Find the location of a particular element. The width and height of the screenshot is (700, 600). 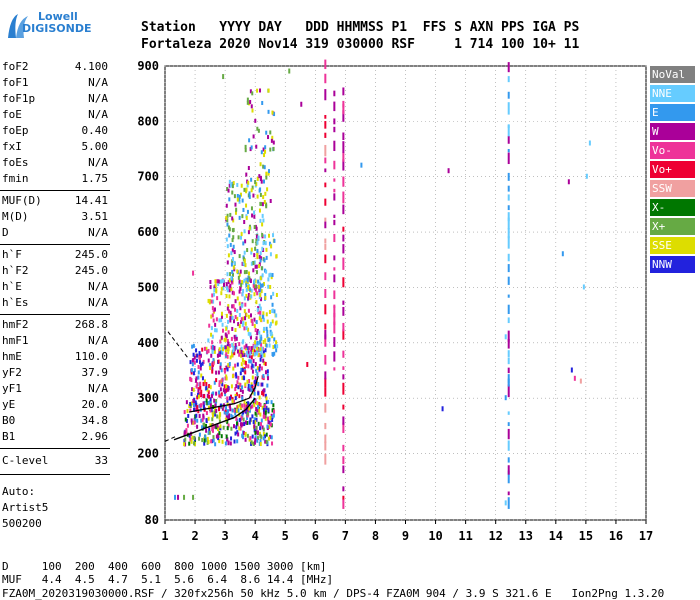

logo-mark-icon is located at coordinates (18, 26).